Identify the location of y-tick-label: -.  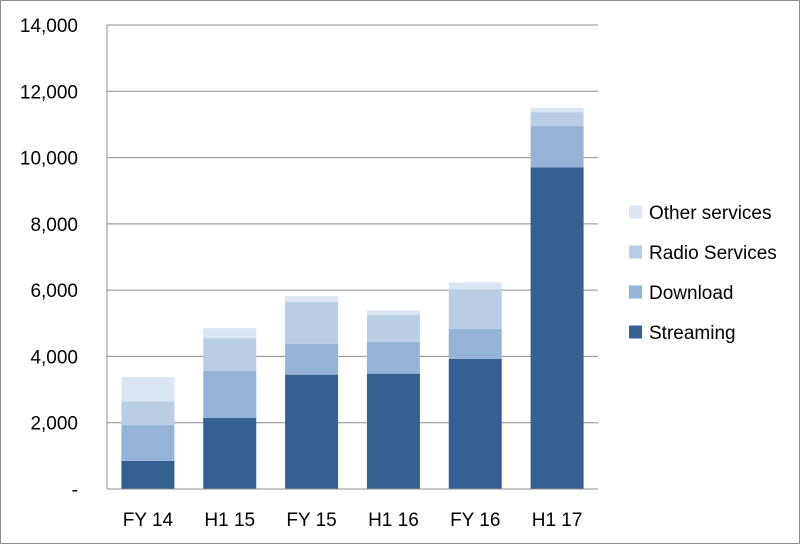
(75, 490).